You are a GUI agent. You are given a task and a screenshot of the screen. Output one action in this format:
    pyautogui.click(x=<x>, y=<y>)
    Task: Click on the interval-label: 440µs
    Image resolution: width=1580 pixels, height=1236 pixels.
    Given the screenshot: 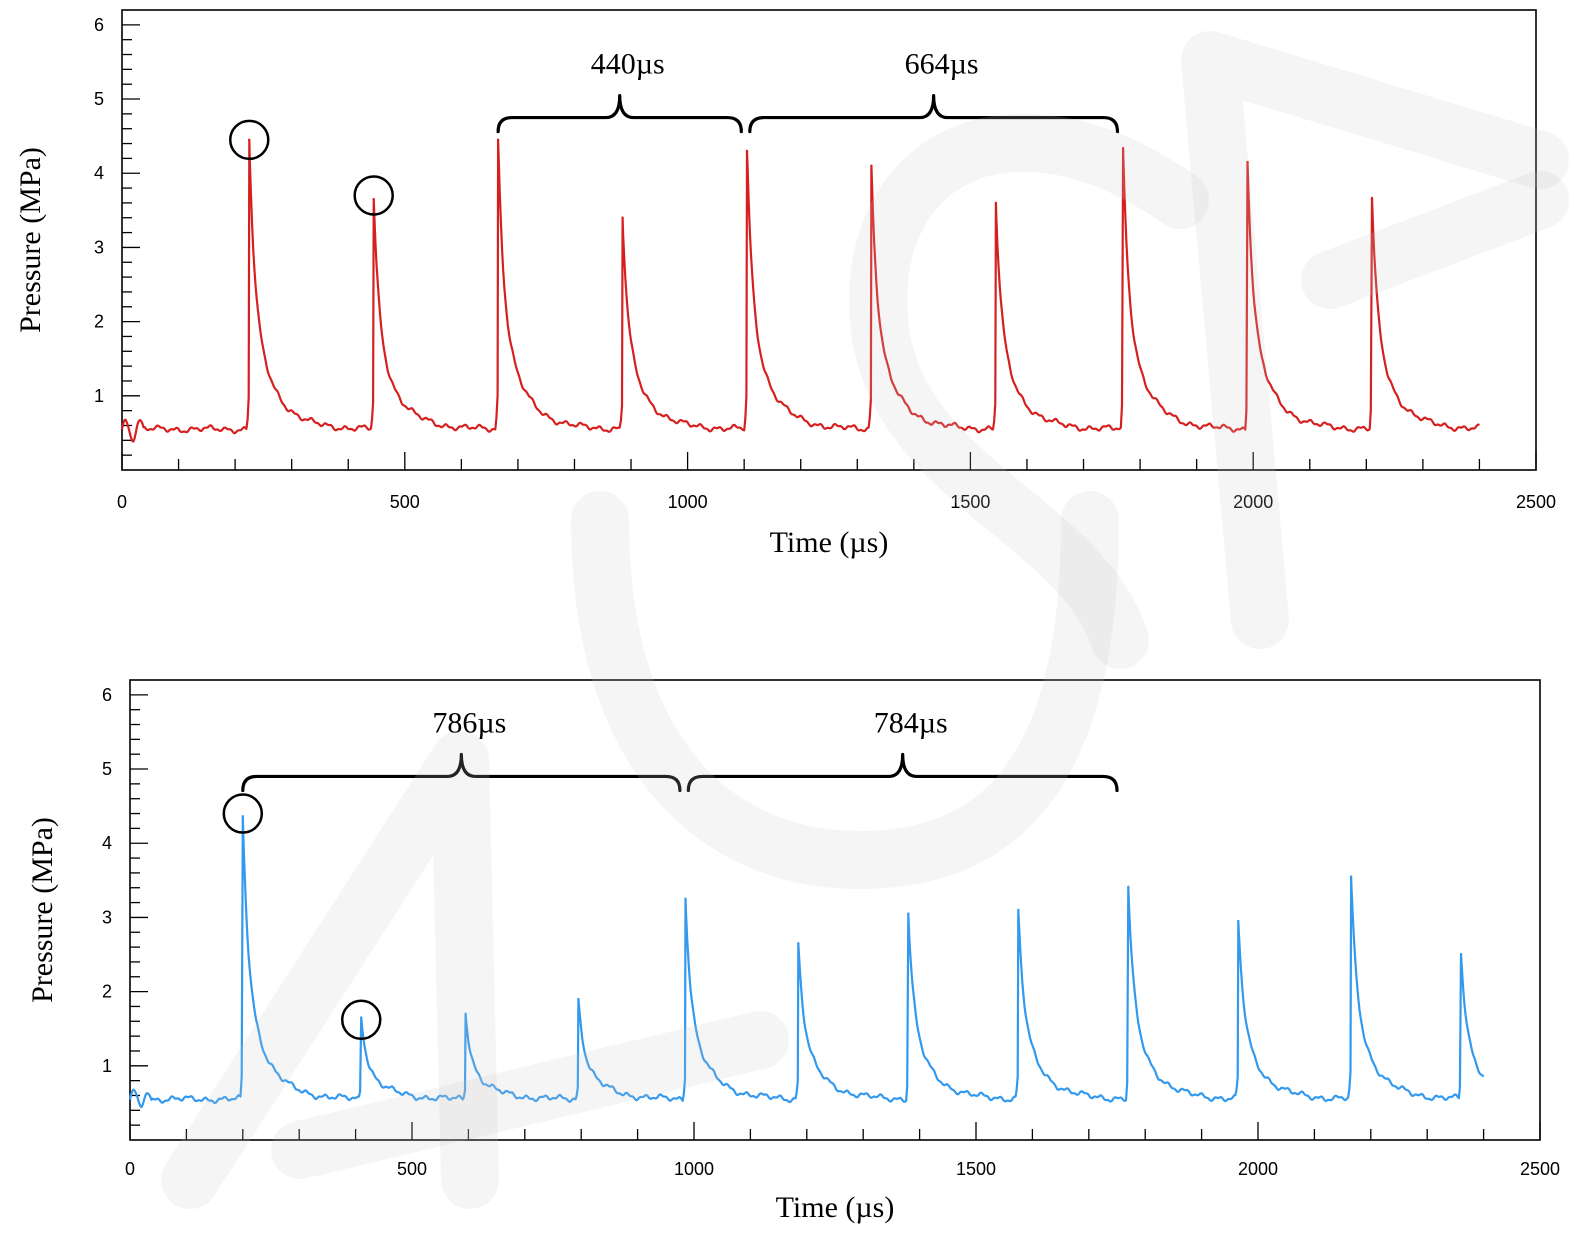 What is the action you would take?
    pyautogui.click(x=628, y=64)
    